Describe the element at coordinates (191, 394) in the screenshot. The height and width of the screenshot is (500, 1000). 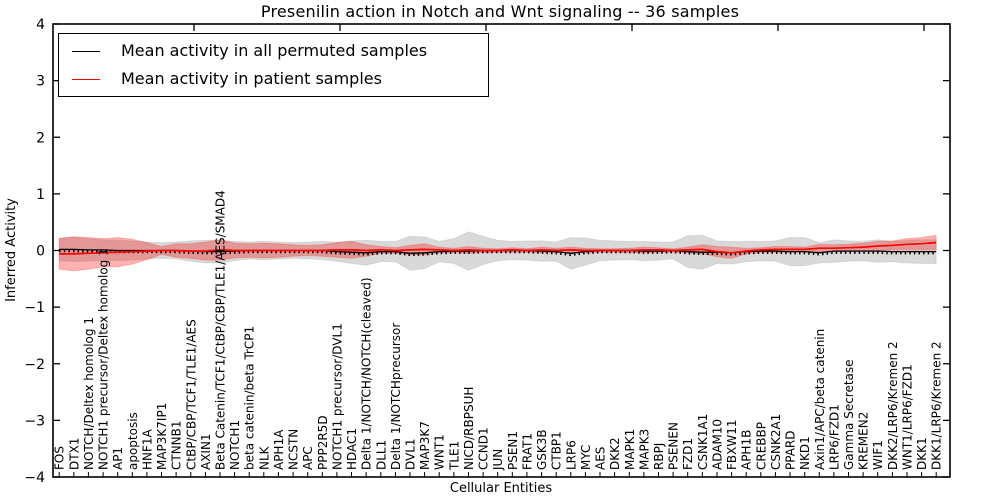
I see `x-tick-label: CtBP/CBP/TCF1/TLE1/AES` at that location.